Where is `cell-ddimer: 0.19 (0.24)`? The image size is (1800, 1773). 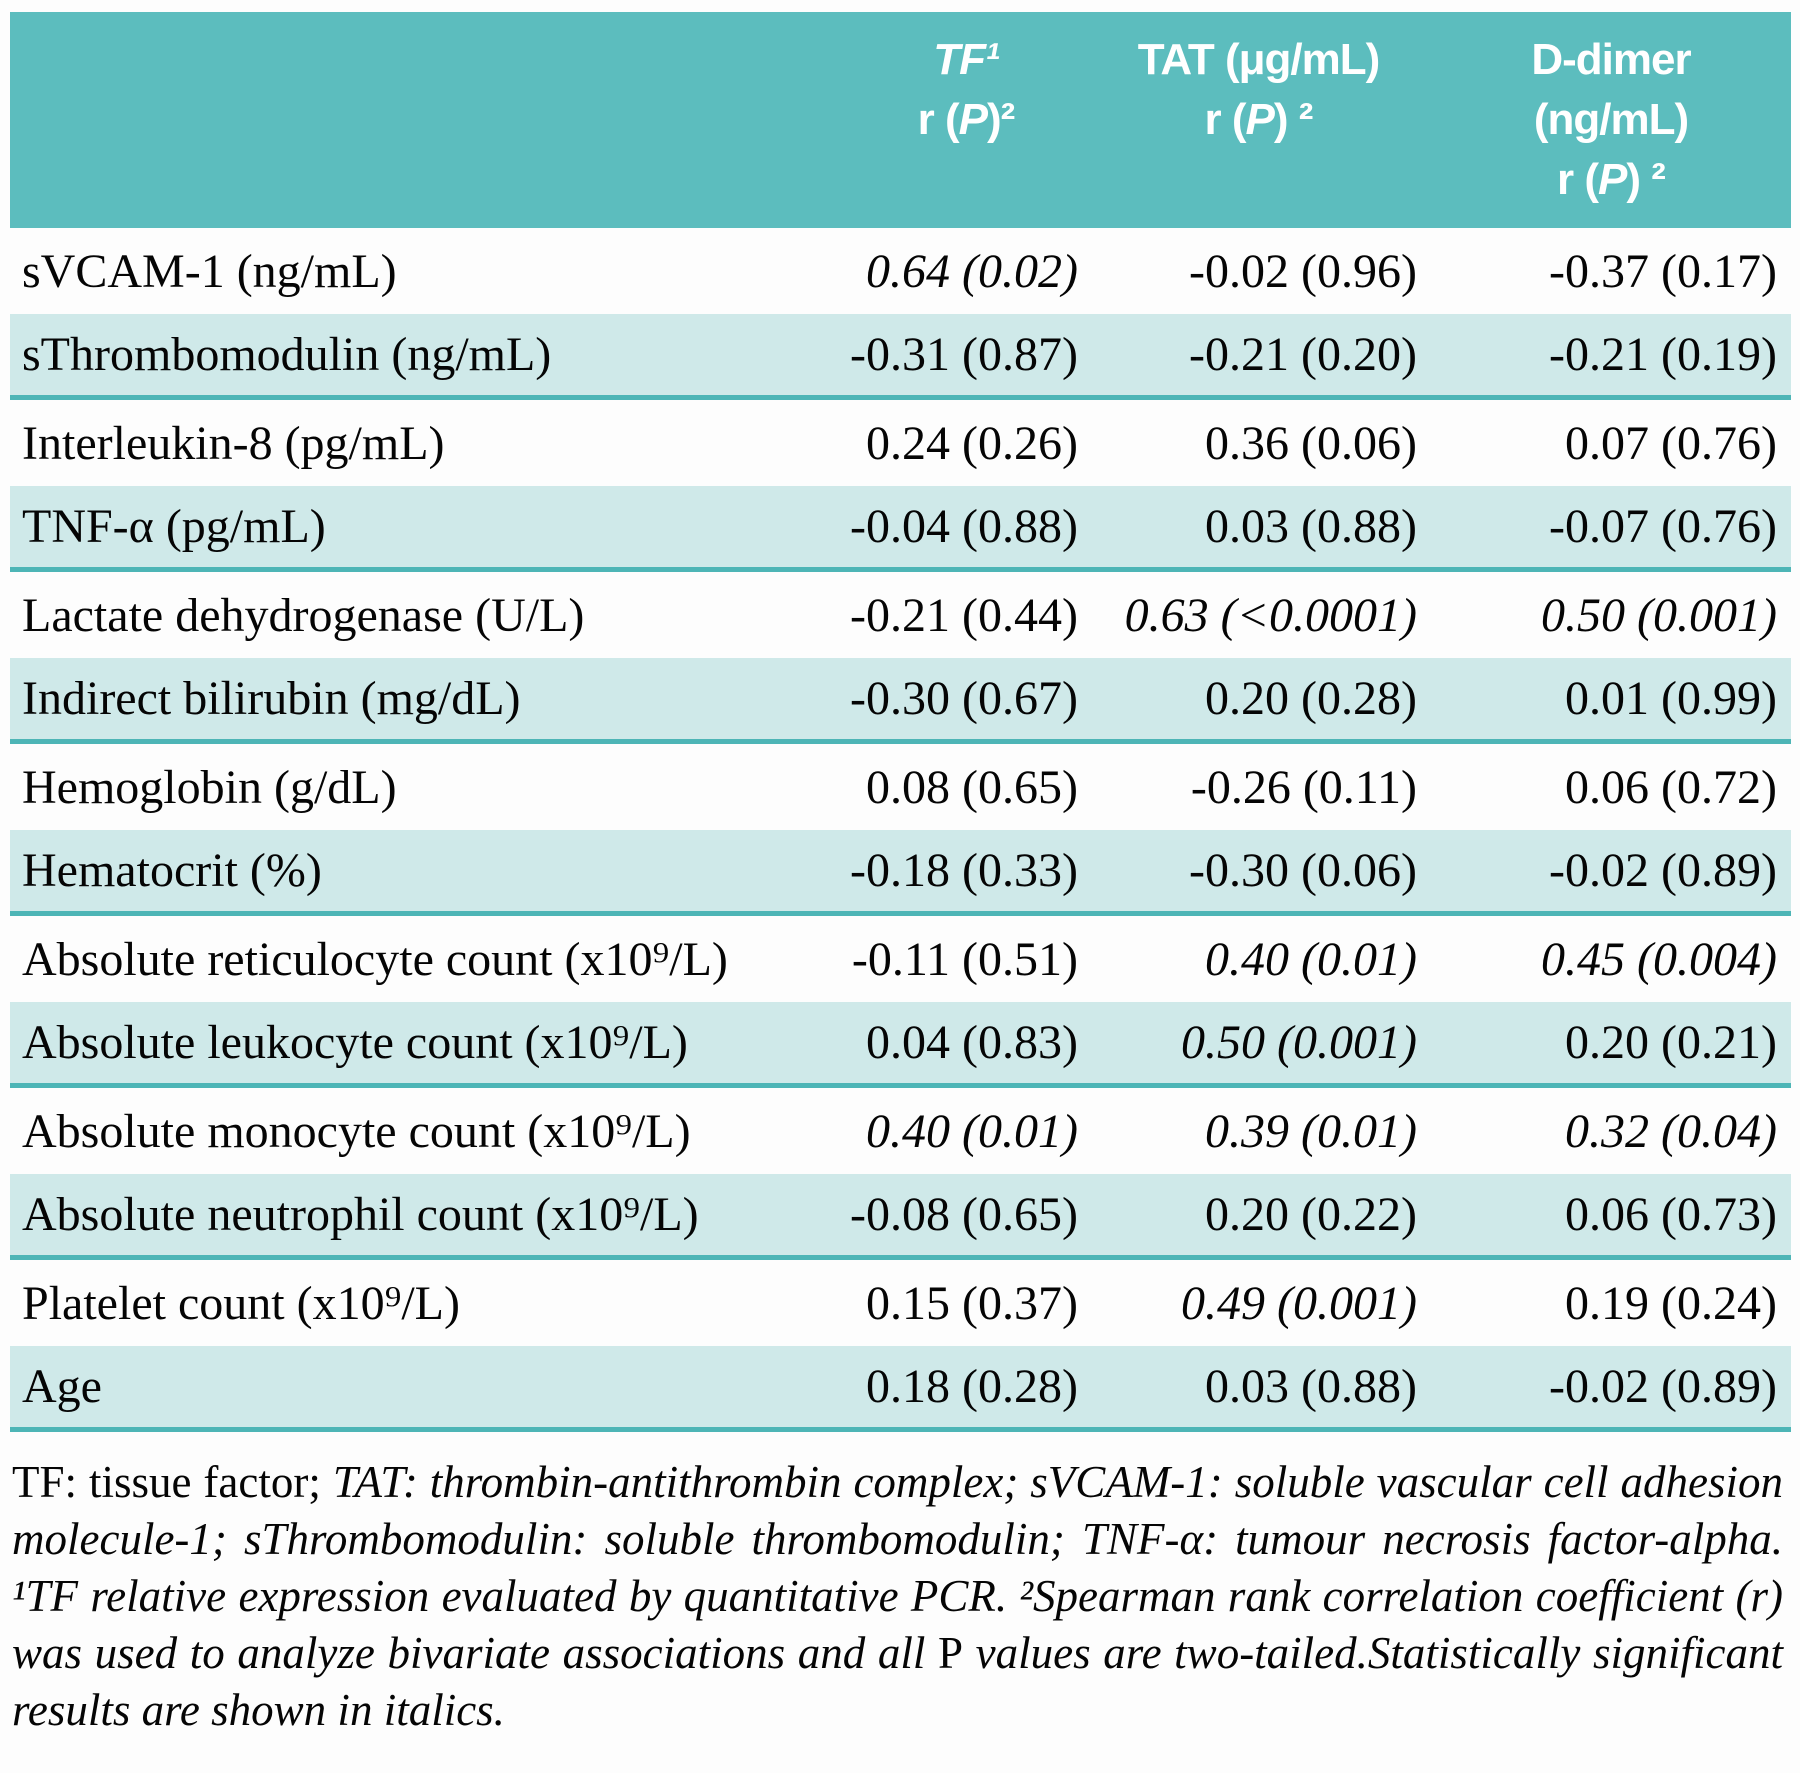 cell-ddimer: 0.19 (0.24) is located at coordinates (1671, 1303).